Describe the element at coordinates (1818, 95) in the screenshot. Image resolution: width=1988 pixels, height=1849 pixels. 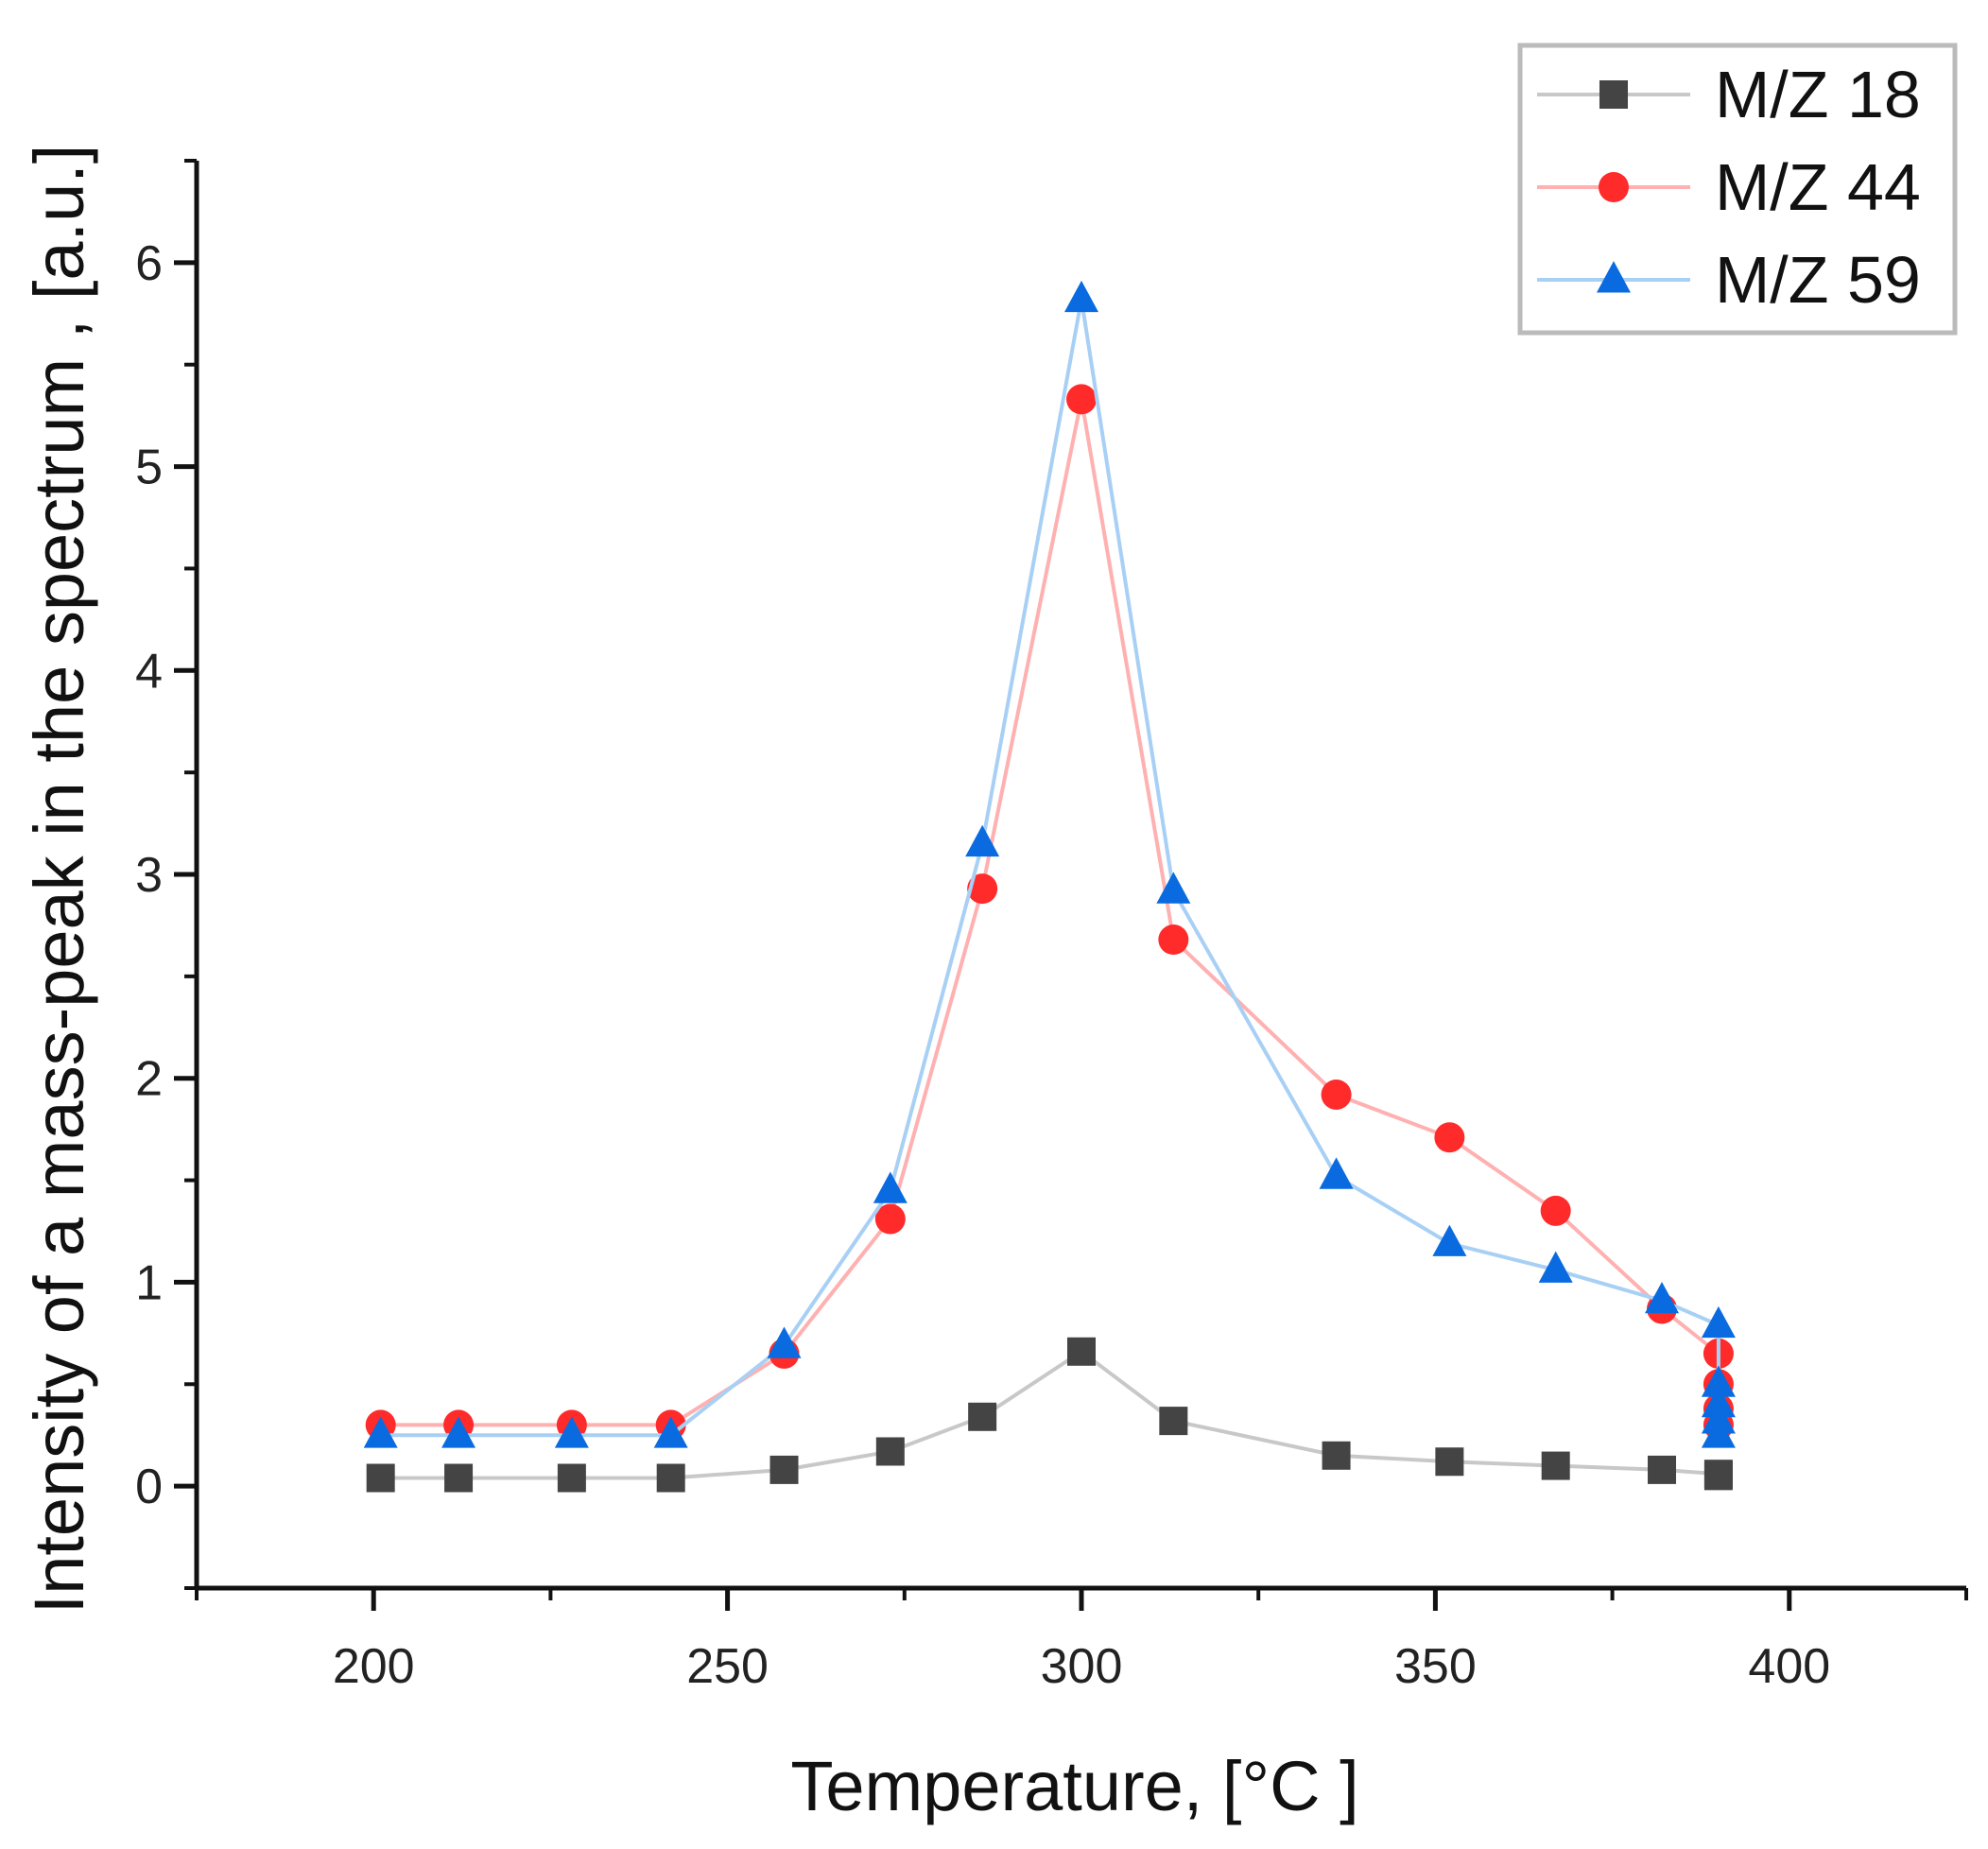
I see `legend-label: M/Z 18` at that location.